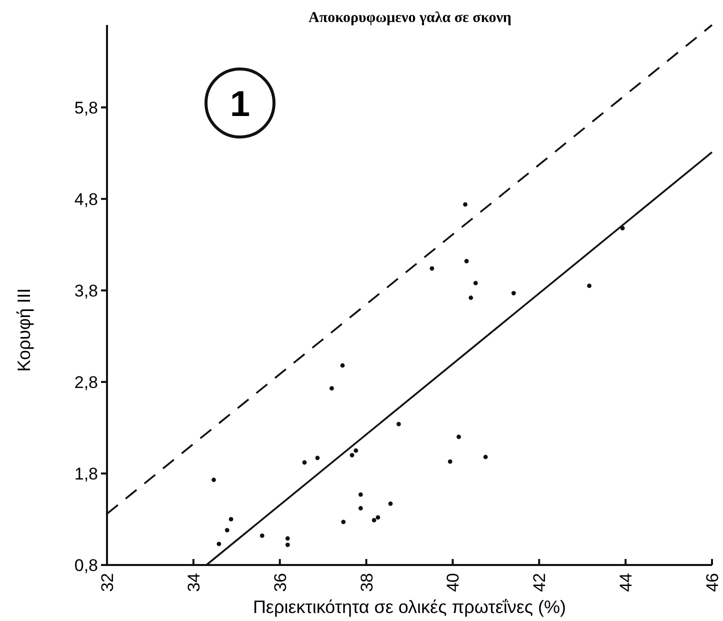 This screenshot has width=723, height=621. What do you see at coordinates (453, 582) in the screenshot?
I see `x-tick-label: 40` at bounding box center [453, 582].